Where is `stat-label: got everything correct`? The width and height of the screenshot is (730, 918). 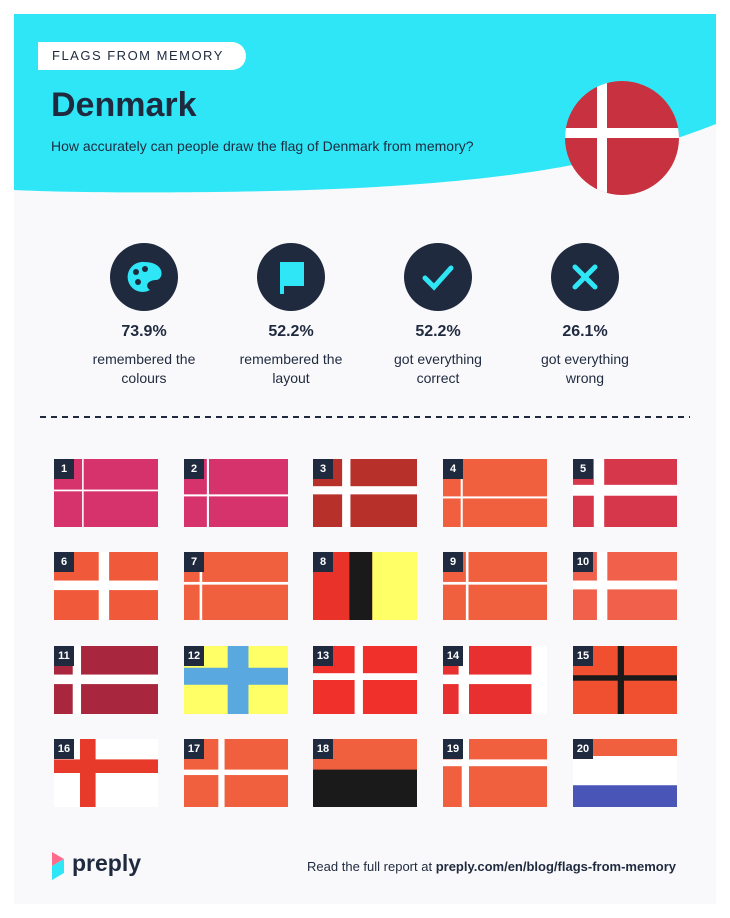
stat-label: got everything correct is located at coordinates (438, 368).